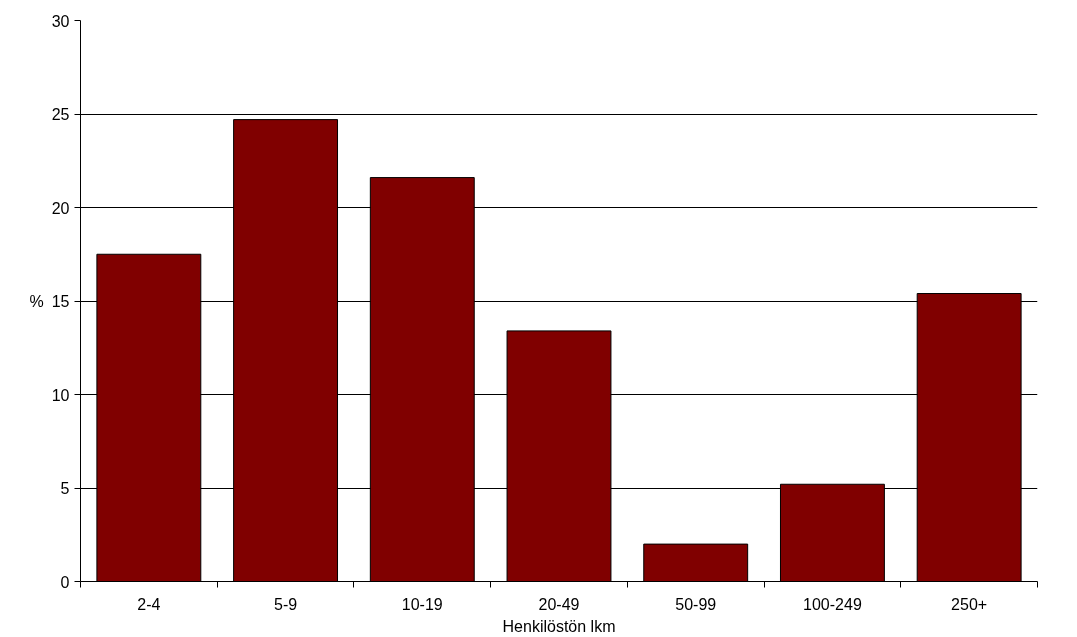  What do you see at coordinates (60, 21) in the screenshot?
I see `y-tick-label: 30` at bounding box center [60, 21].